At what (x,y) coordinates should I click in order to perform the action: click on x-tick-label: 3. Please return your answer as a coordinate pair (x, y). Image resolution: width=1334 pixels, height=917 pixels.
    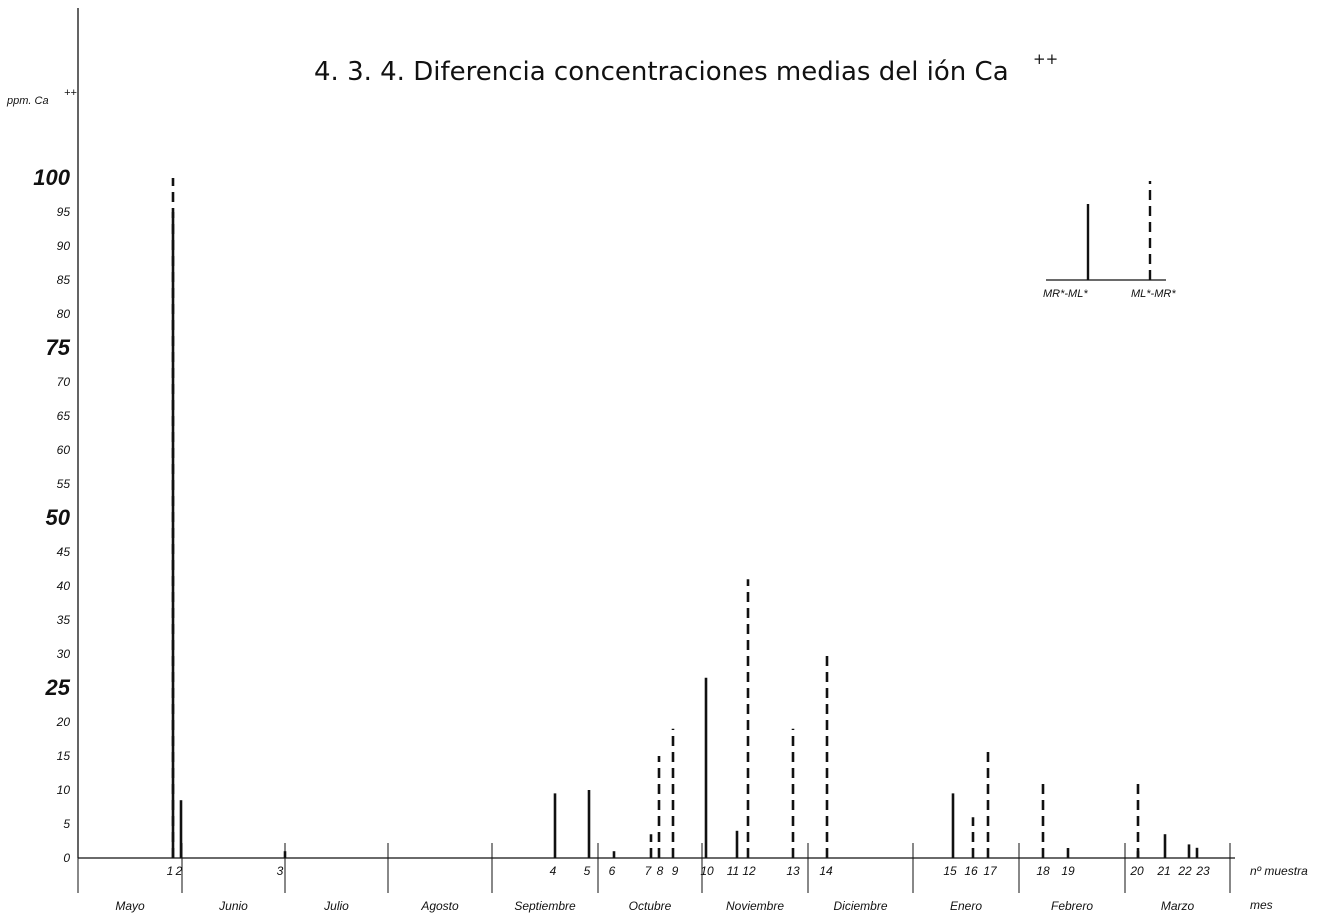
    Looking at the image, I should click on (280, 871).